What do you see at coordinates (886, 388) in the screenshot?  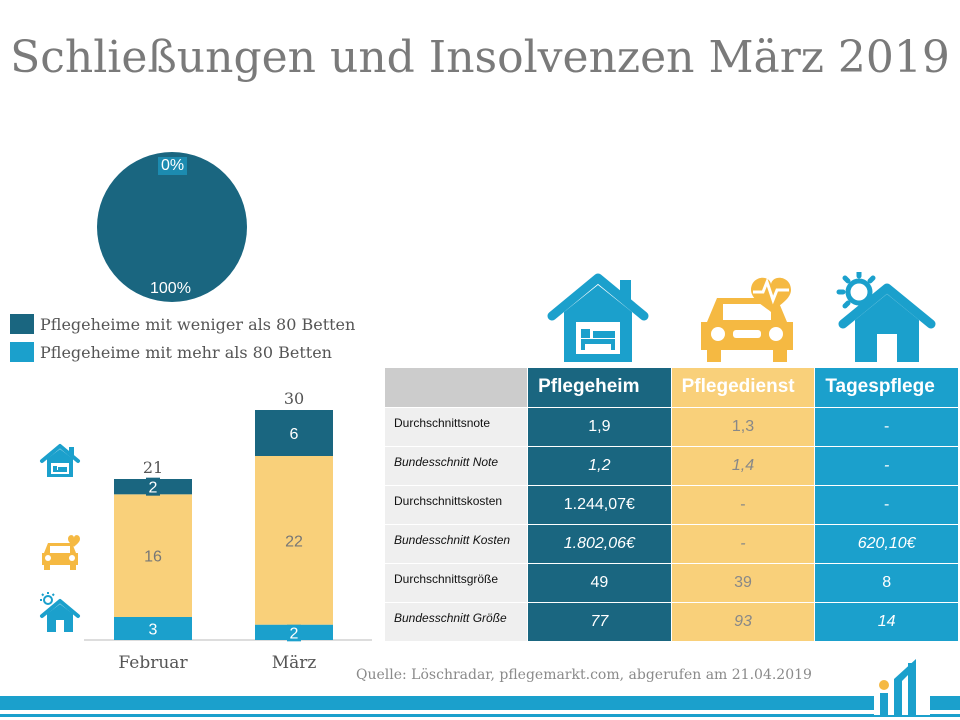 I see `table-header-tagespflege: Tagespflege` at bounding box center [886, 388].